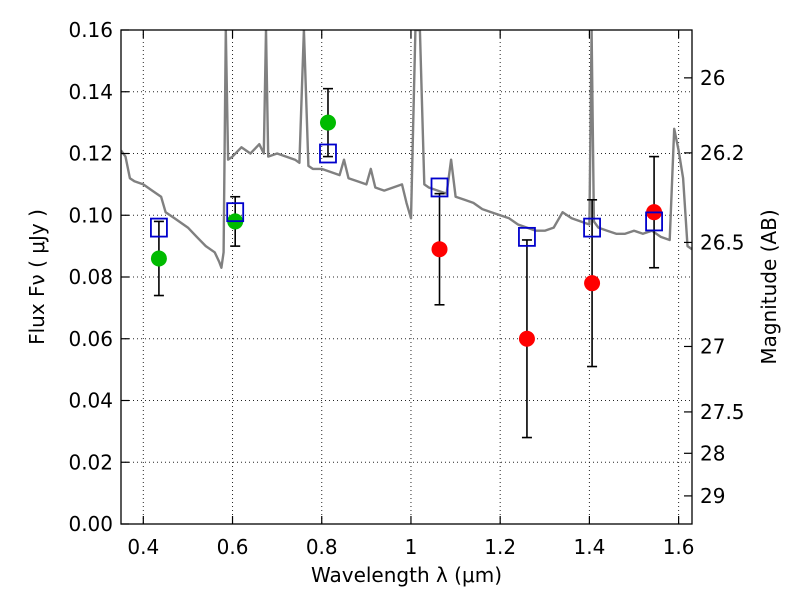 Image resolution: width=800 pixels, height=600 pixels. What do you see at coordinates (712, 346) in the screenshot?
I see `right-axis-tick-label: 27` at bounding box center [712, 346].